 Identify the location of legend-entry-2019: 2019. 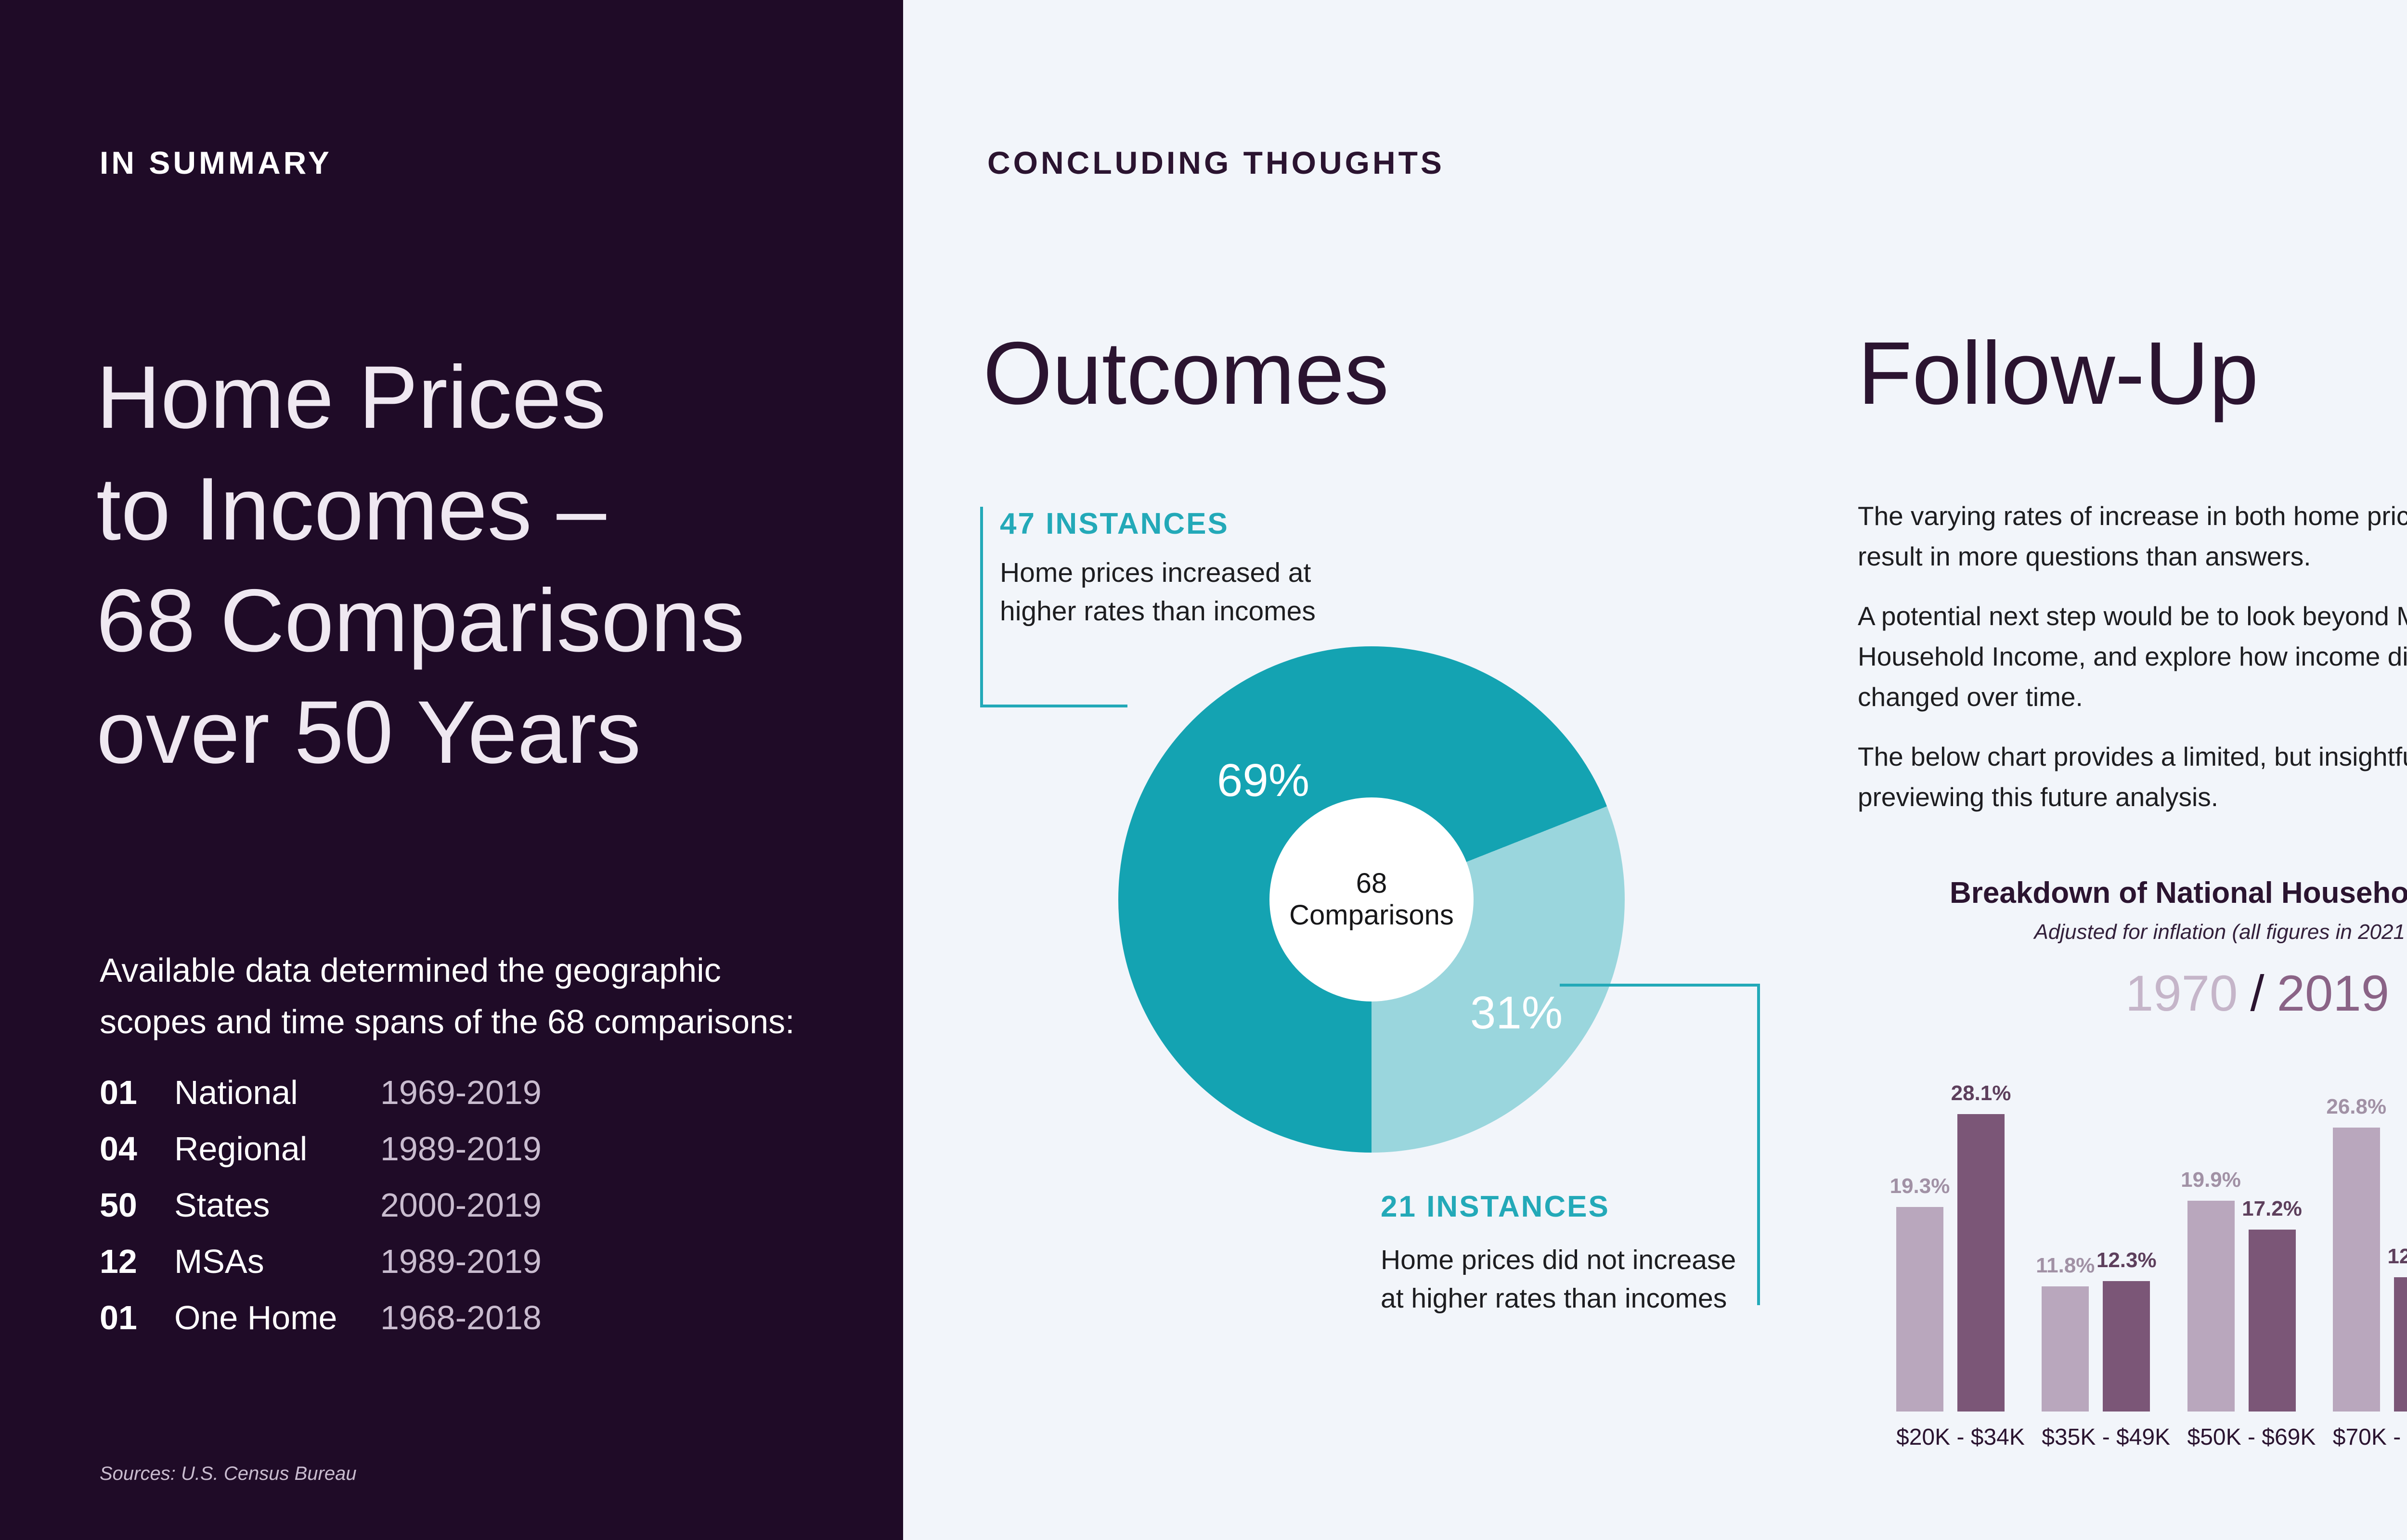
(2333, 993).